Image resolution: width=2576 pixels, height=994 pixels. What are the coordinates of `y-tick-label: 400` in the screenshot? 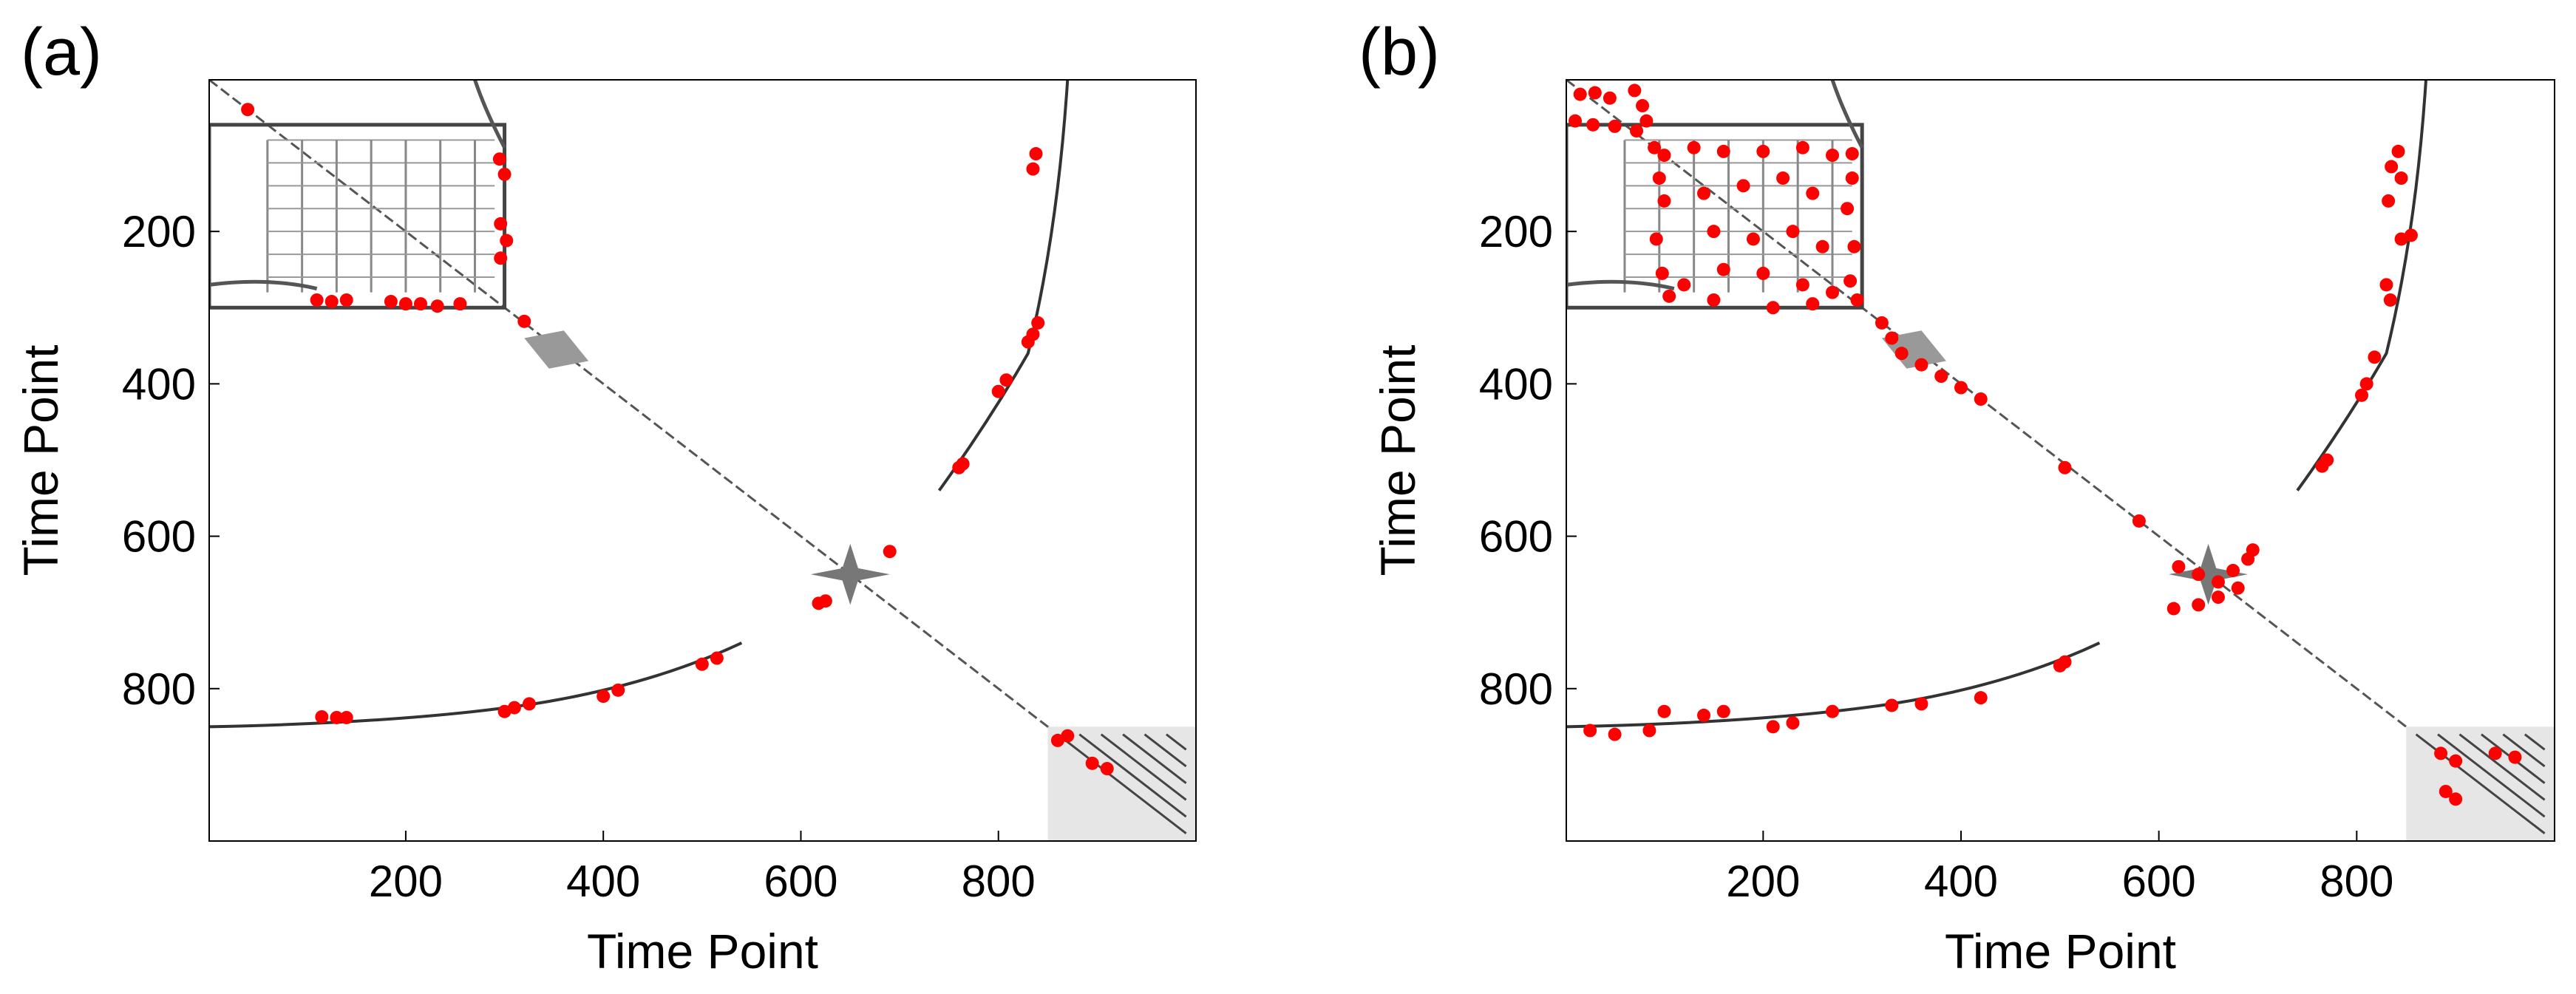 It's located at (159, 384).